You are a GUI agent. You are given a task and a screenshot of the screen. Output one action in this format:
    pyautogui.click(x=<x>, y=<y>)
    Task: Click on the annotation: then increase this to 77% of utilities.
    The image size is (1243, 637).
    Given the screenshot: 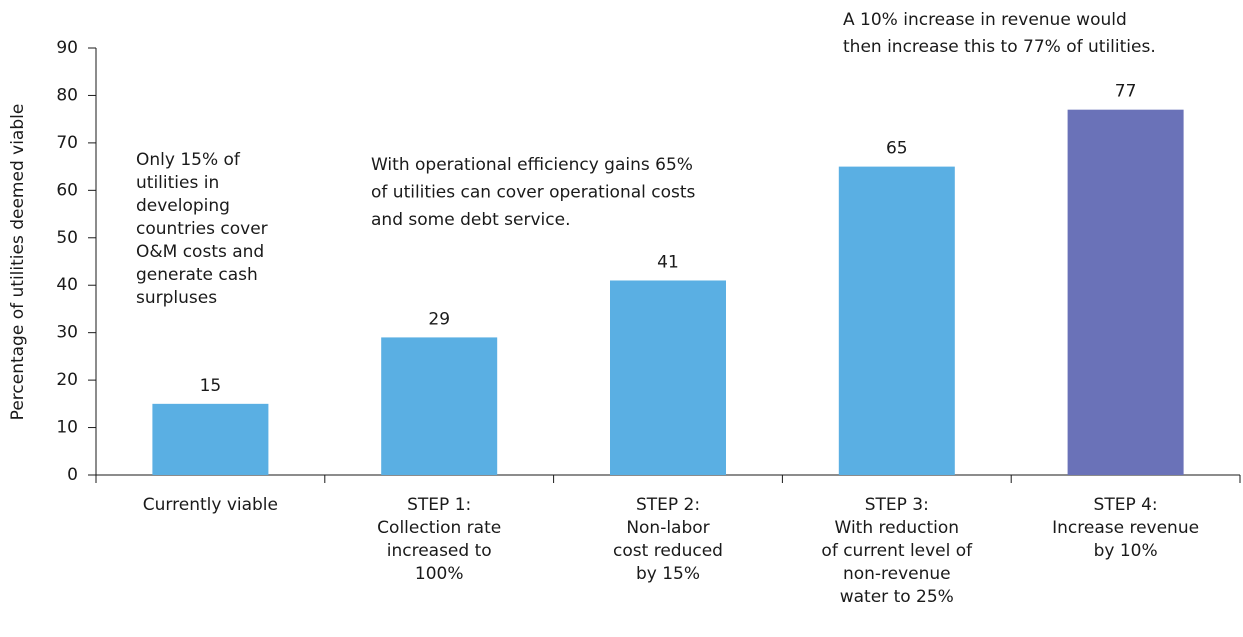 What is the action you would take?
    pyautogui.click(x=999, y=47)
    